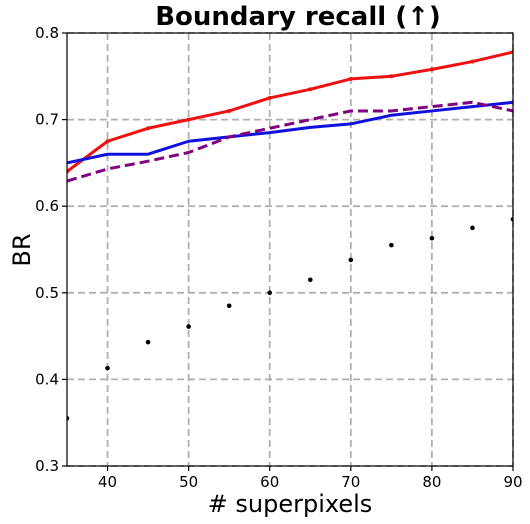 This screenshot has width=530, height=524. I want to click on y-tick-label: 0.6, so click(47, 206).